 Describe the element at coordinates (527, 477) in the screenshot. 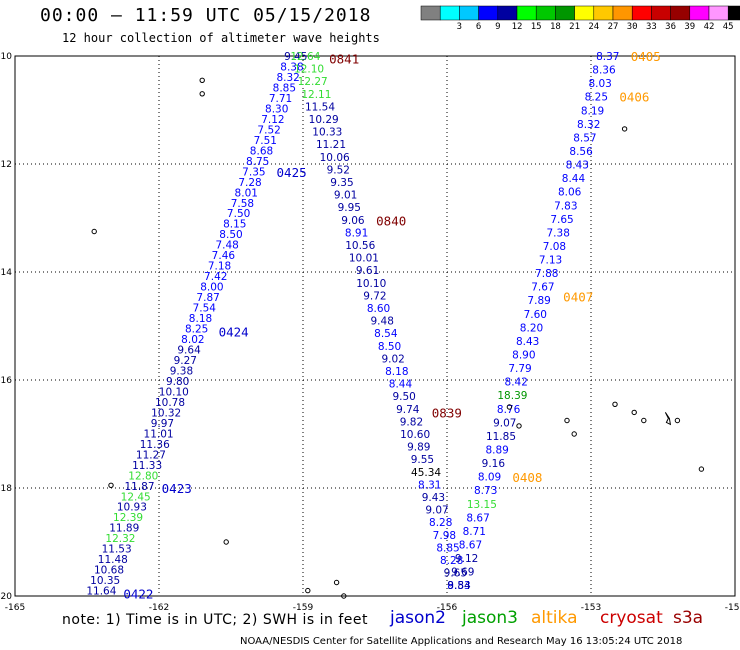

I see `altika-pass-label: 0408` at that location.